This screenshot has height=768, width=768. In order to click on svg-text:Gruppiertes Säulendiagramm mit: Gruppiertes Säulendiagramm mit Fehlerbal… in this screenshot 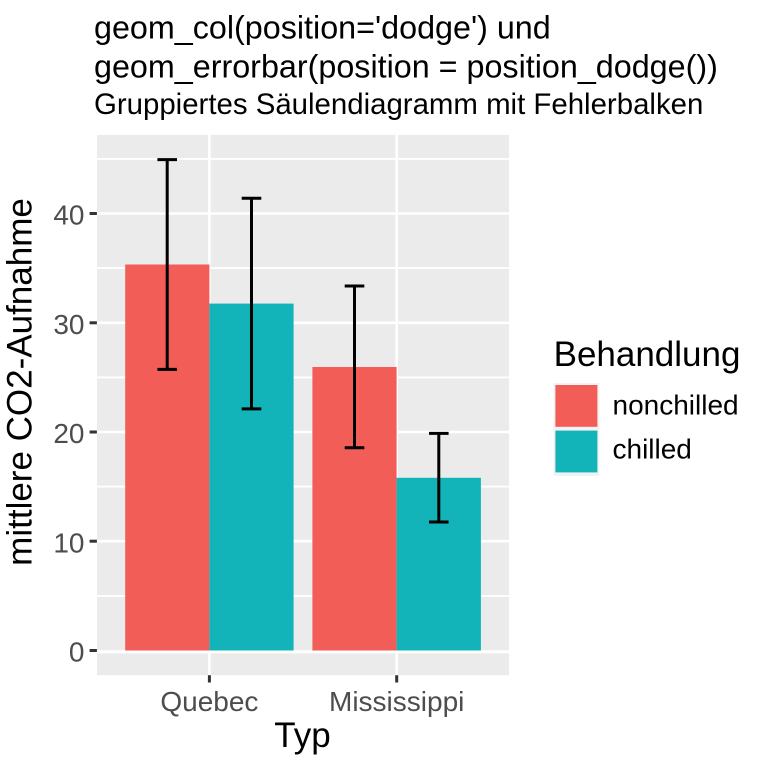, I will do `click(398, 104)`.